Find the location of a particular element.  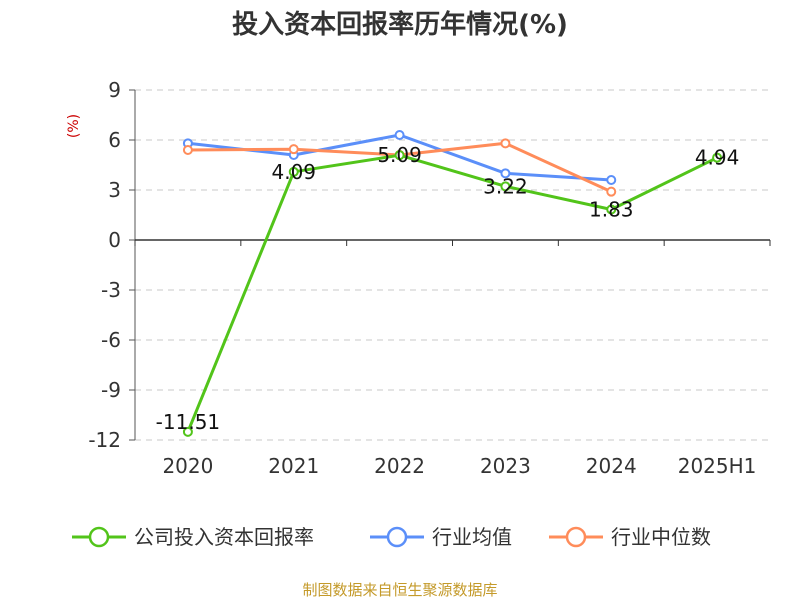

data-label: 5.09 is located at coordinates (399, 155).